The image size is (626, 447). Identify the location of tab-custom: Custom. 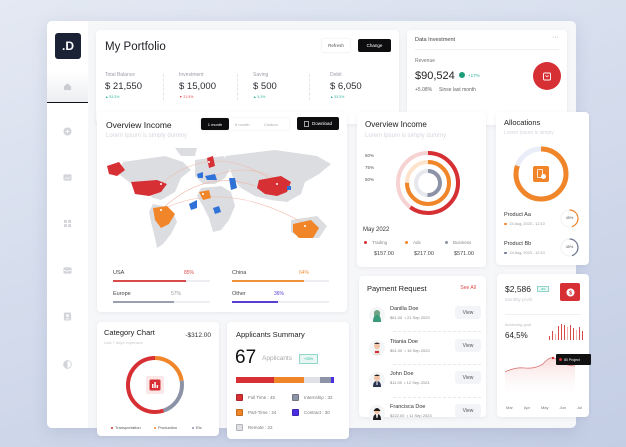
(271, 124).